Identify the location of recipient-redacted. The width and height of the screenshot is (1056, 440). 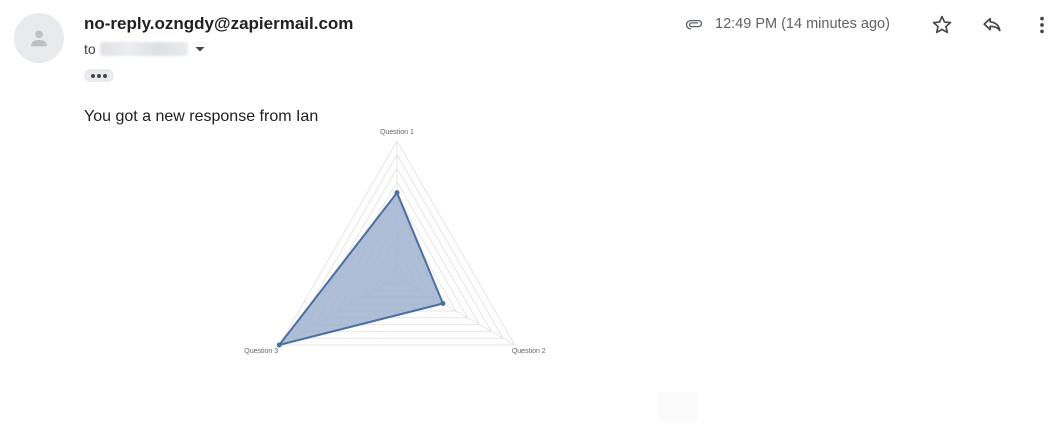
(143, 49).